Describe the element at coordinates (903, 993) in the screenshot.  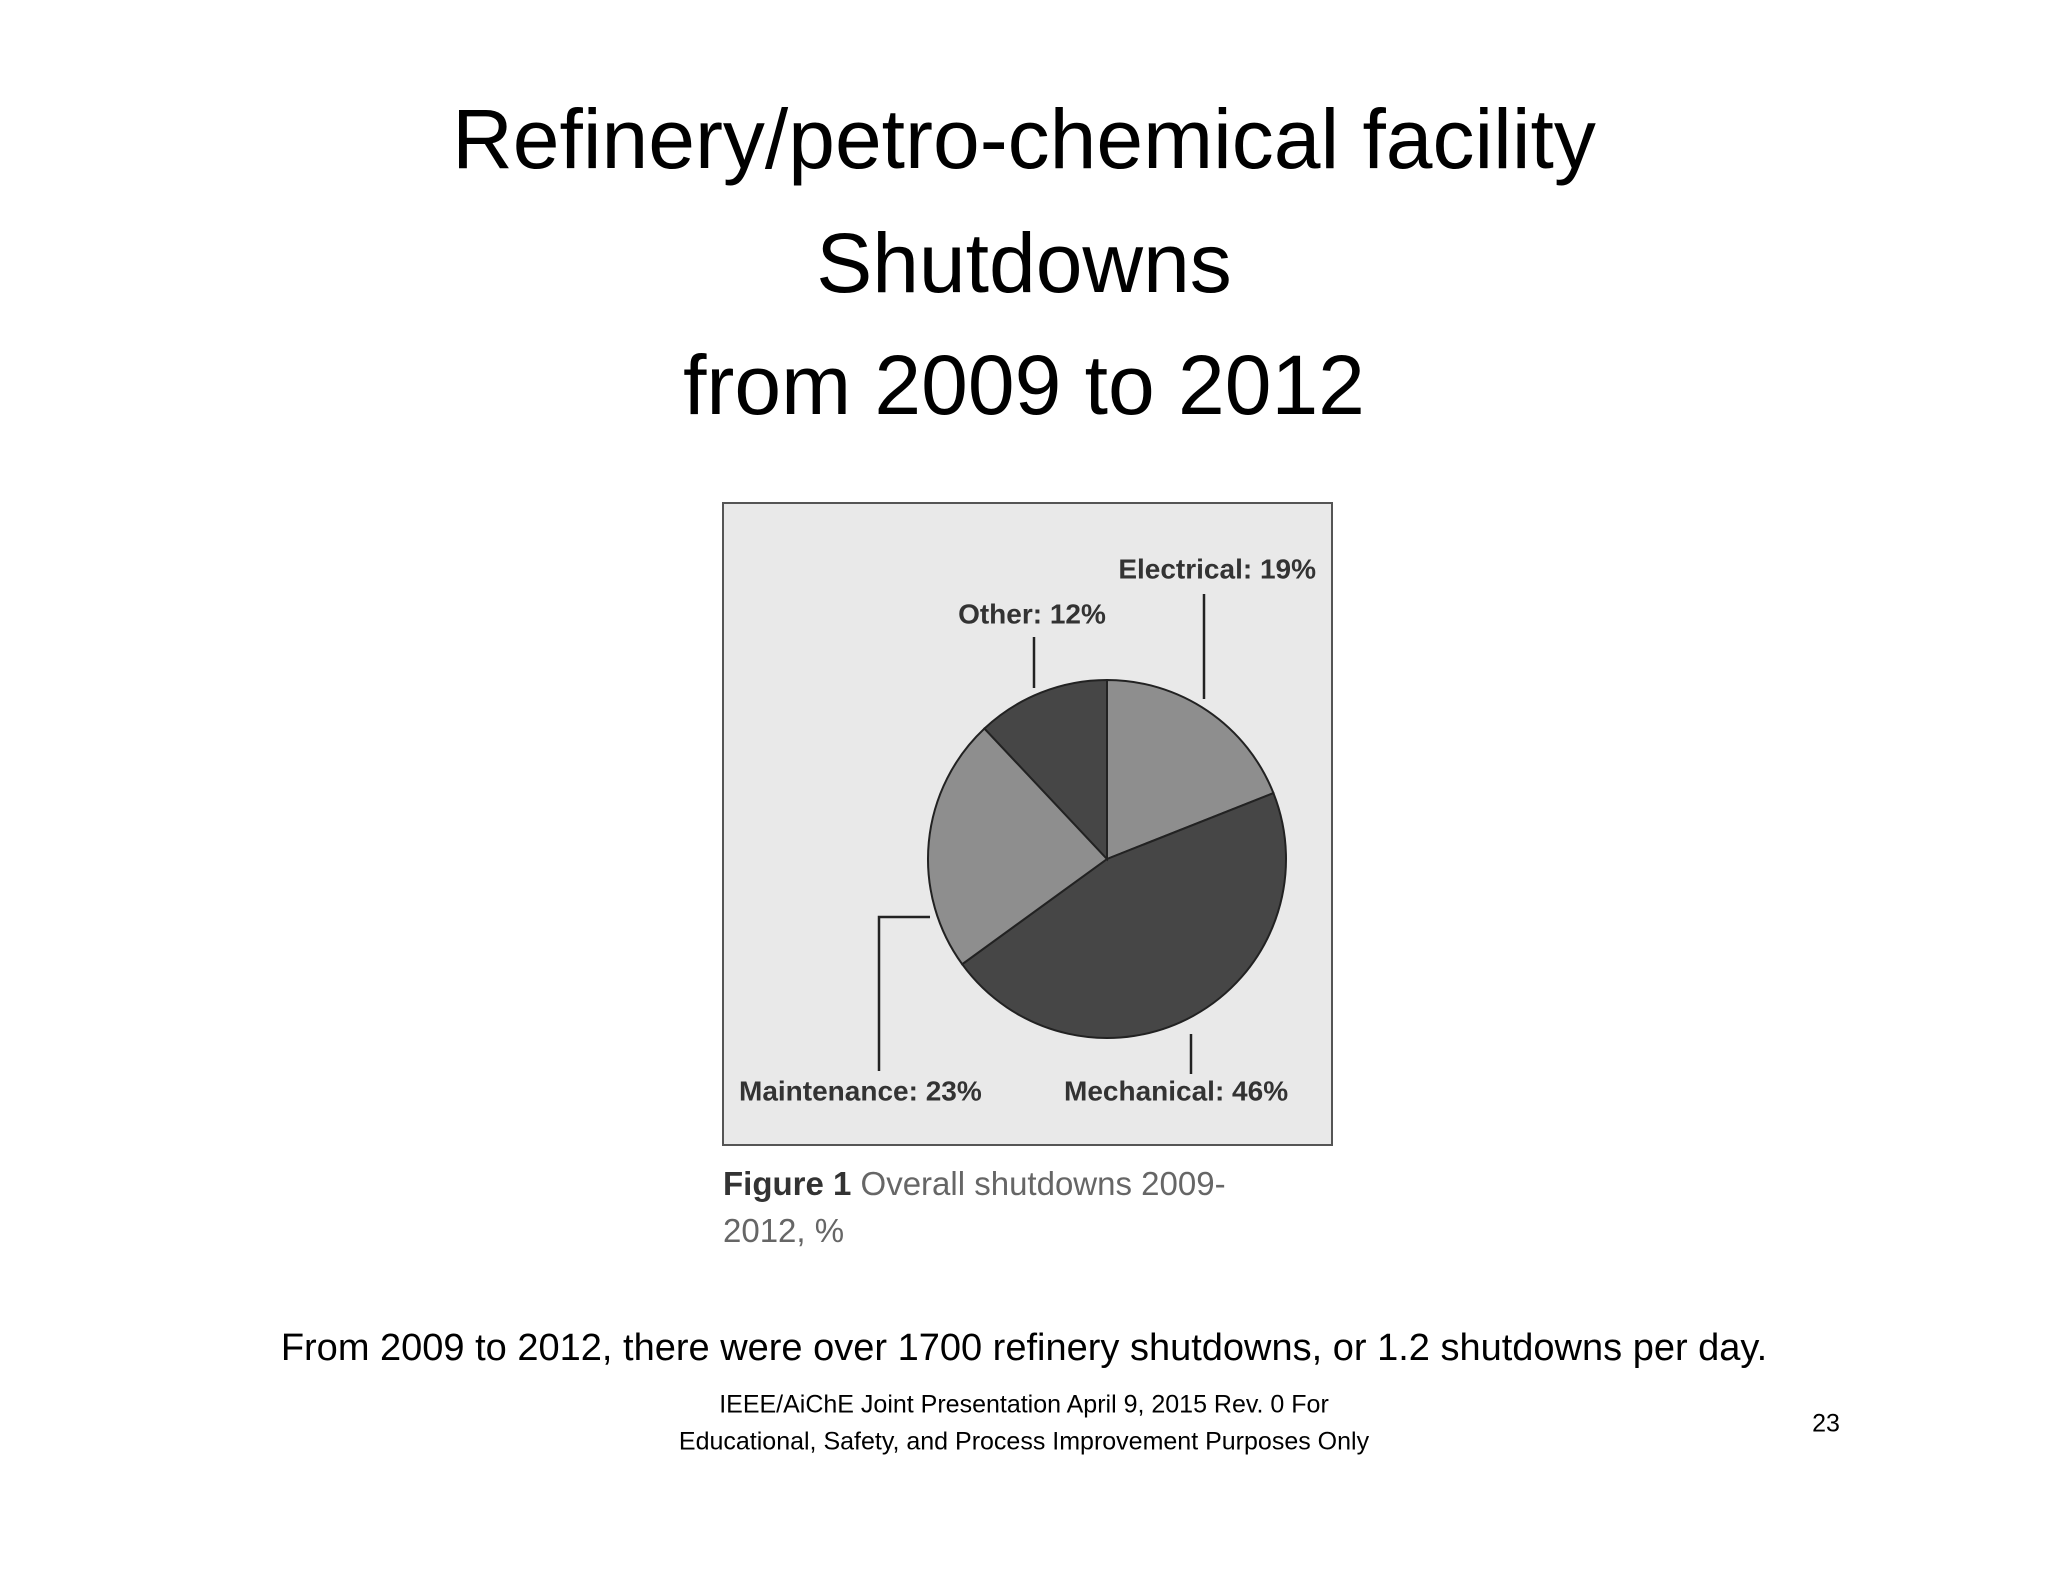
I see `leader-line` at that location.